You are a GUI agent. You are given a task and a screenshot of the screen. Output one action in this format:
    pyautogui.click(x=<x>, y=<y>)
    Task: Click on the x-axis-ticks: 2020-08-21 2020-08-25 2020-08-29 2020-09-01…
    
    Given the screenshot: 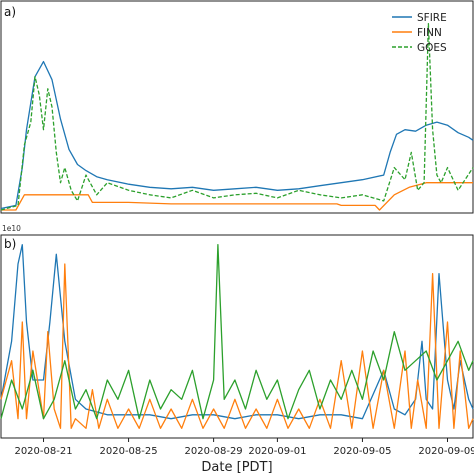 What is the action you would take?
    pyautogui.click(x=244, y=447)
    